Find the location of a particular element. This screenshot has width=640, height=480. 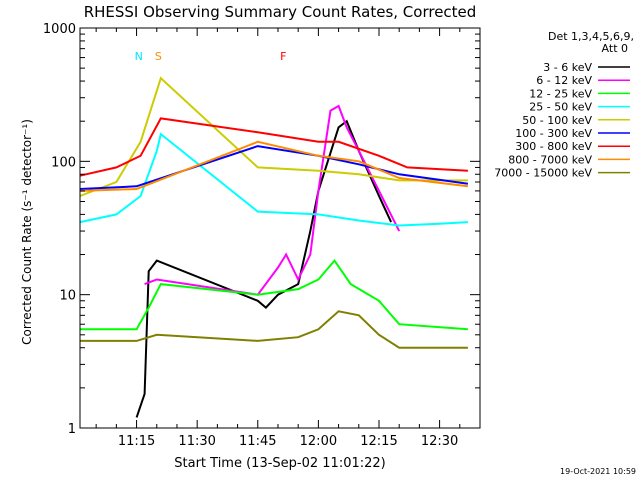

legend-label: 300 - 800 keV is located at coordinates (553, 146).